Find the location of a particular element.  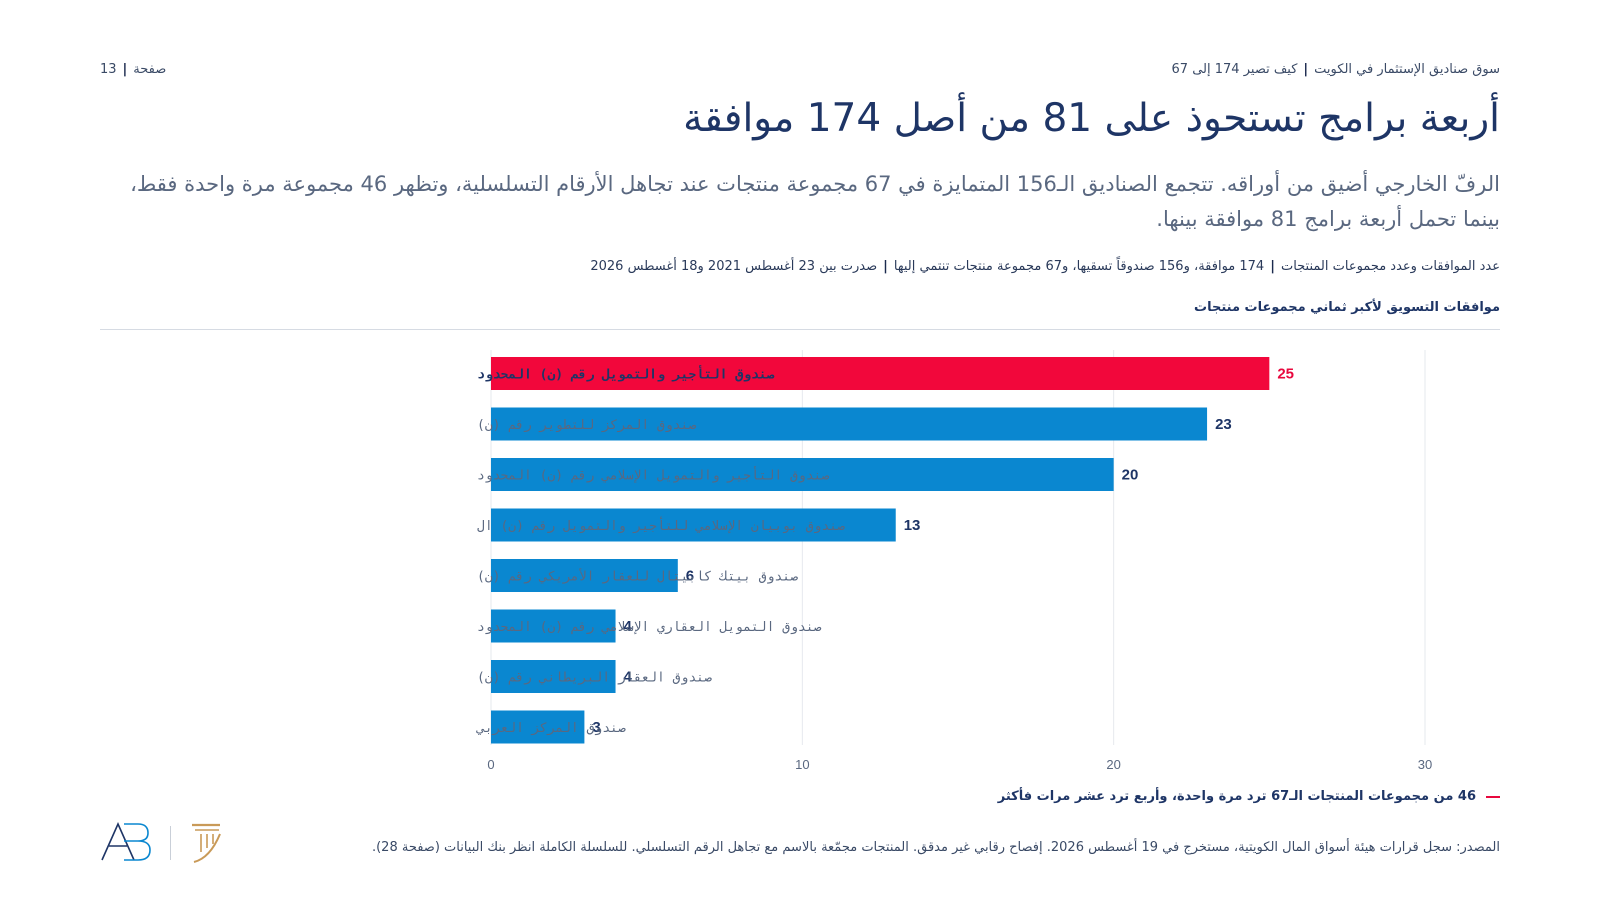

x-tick-label: 30 is located at coordinates (1425, 764).